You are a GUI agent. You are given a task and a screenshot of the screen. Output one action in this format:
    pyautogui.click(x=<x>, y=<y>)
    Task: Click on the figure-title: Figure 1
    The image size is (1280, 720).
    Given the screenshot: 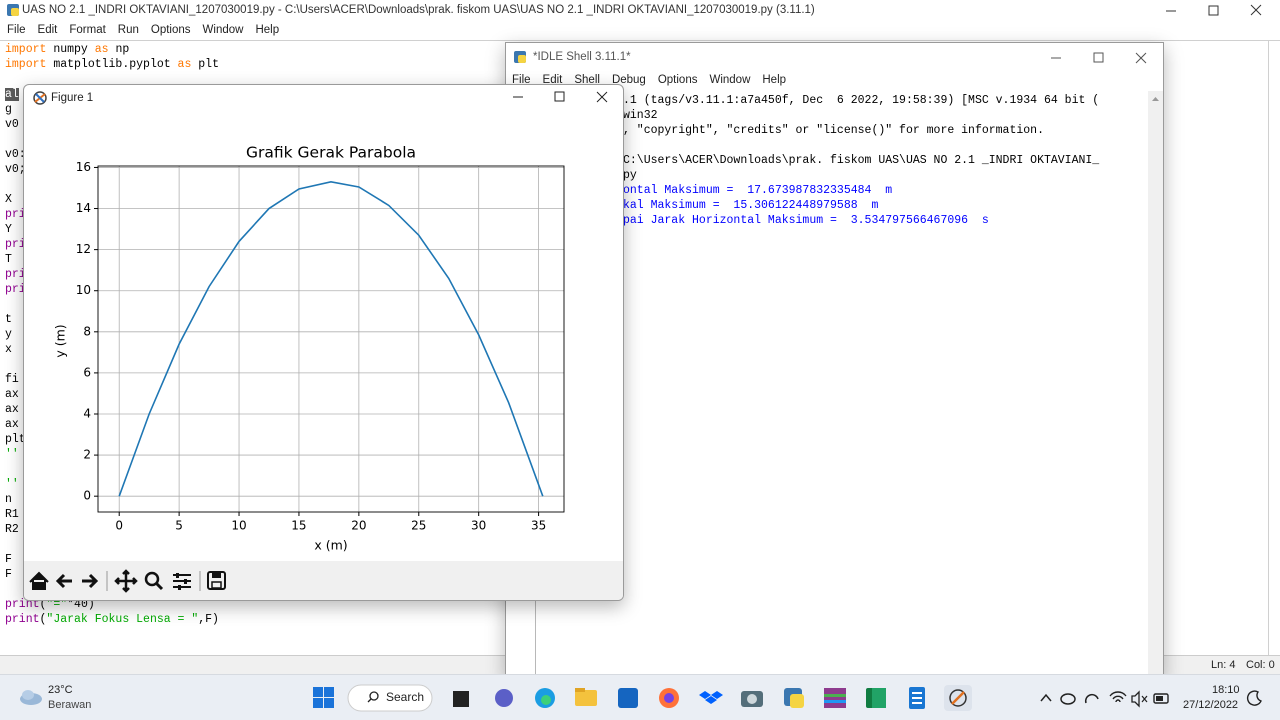 What is the action you would take?
    pyautogui.click(x=72, y=98)
    